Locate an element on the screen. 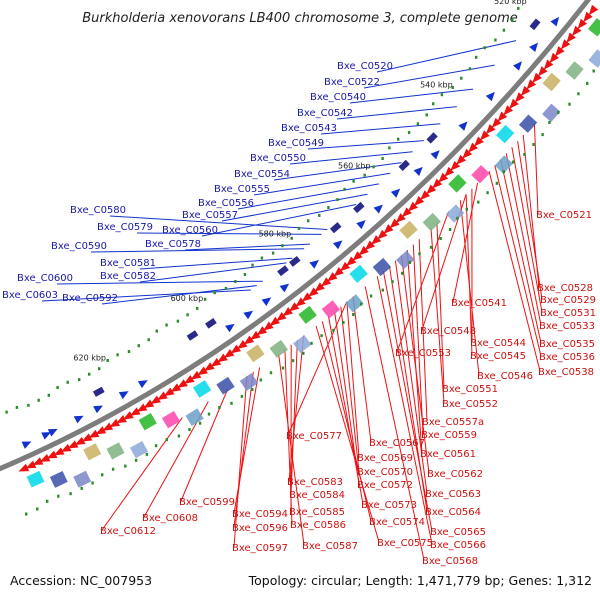  gene-label: Bxe_C0592 is located at coordinates (90, 298).